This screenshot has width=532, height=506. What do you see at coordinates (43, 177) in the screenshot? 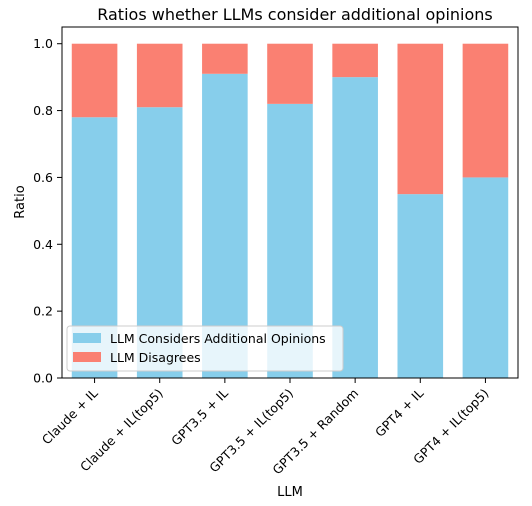
I see `y-tick-label-3: 0.6` at bounding box center [43, 177].